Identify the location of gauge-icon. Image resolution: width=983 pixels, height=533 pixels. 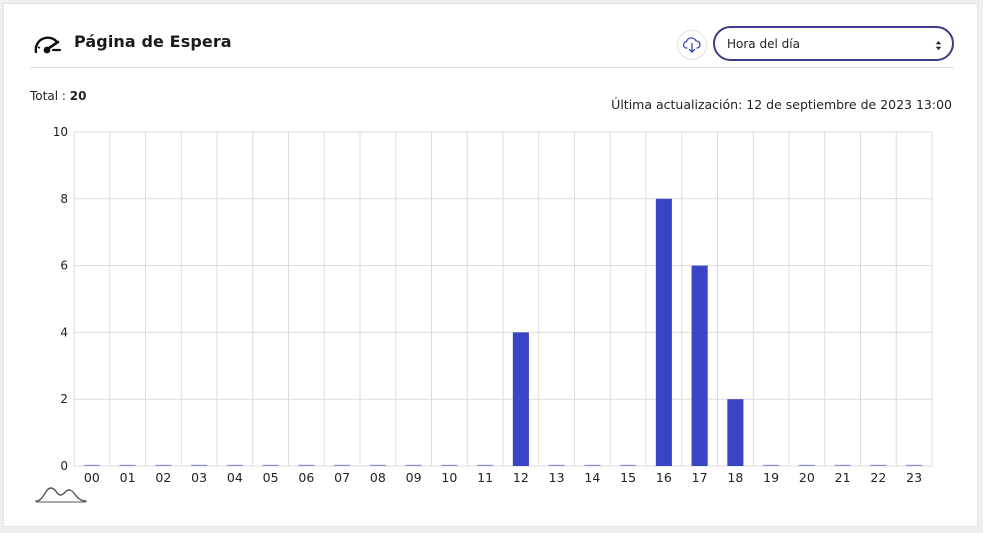
(48, 45).